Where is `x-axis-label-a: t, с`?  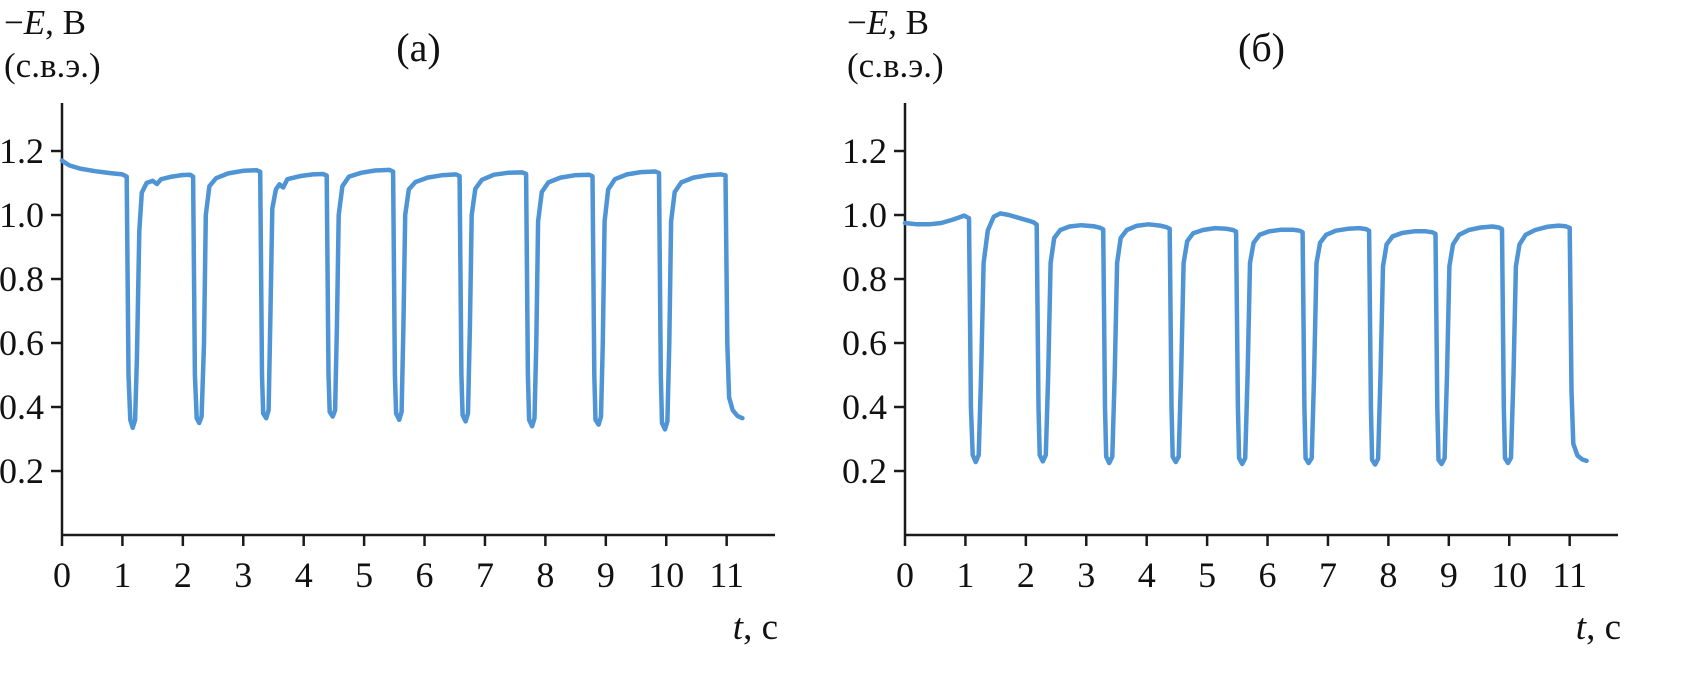
x-axis-label-a: t, с is located at coordinates (389, 627).